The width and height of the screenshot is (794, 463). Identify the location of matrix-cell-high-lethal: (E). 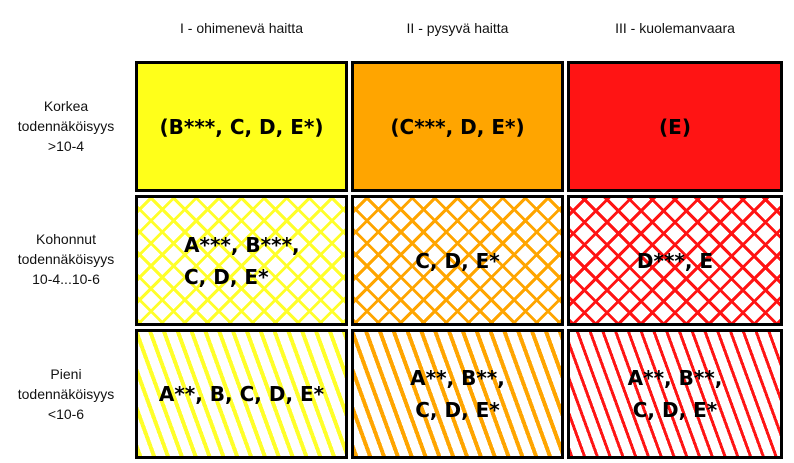
(675, 126).